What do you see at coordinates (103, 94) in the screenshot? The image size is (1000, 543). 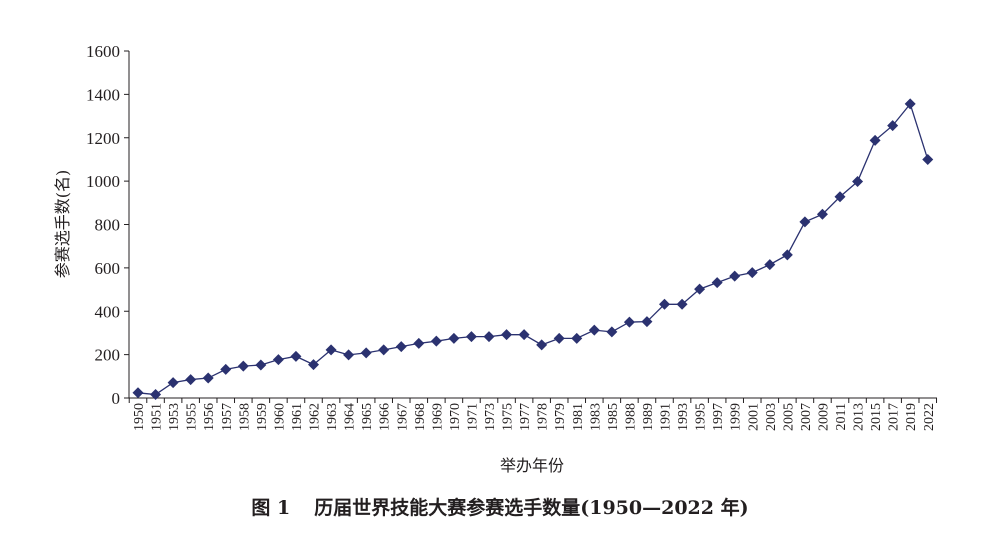 I see `y-tick-label: 1400` at bounding box center [103, 94].